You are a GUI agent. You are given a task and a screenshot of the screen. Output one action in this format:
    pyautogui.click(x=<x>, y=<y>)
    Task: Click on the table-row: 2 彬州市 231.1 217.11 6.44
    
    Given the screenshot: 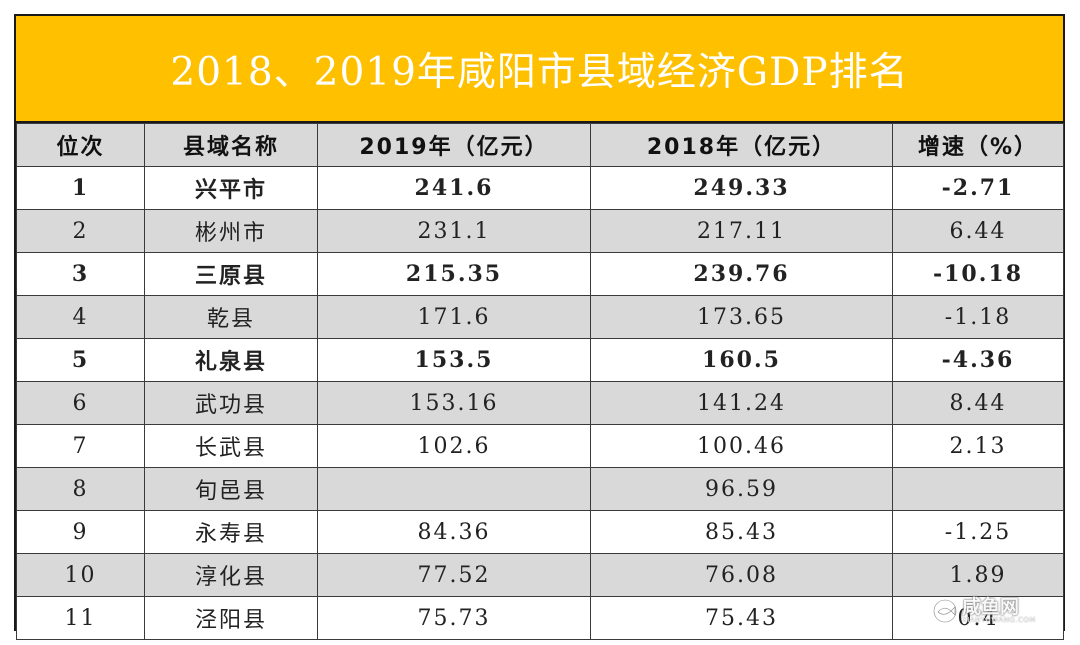 What is the action you would take?
    pyautogui.click(x=540, y=231)
    